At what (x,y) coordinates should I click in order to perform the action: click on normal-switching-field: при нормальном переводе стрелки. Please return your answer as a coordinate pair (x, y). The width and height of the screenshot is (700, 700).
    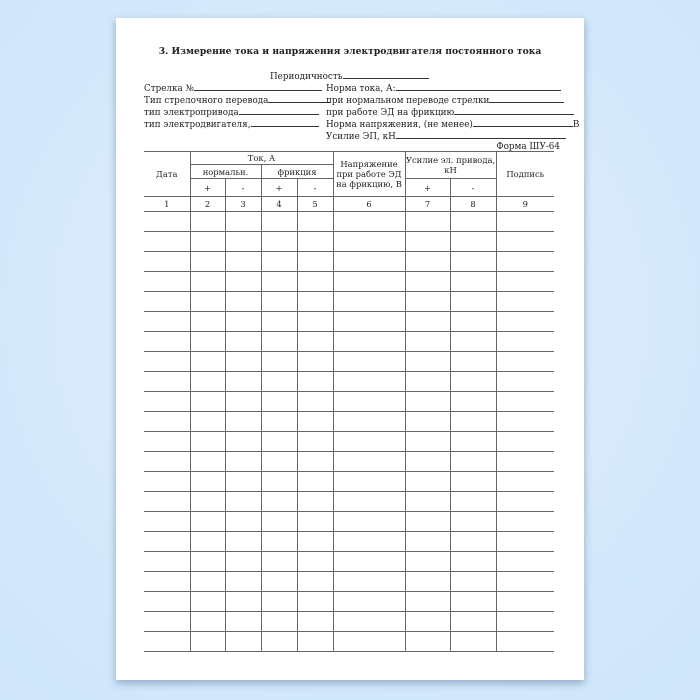
    Looking at the image, I should click on (445, 100).